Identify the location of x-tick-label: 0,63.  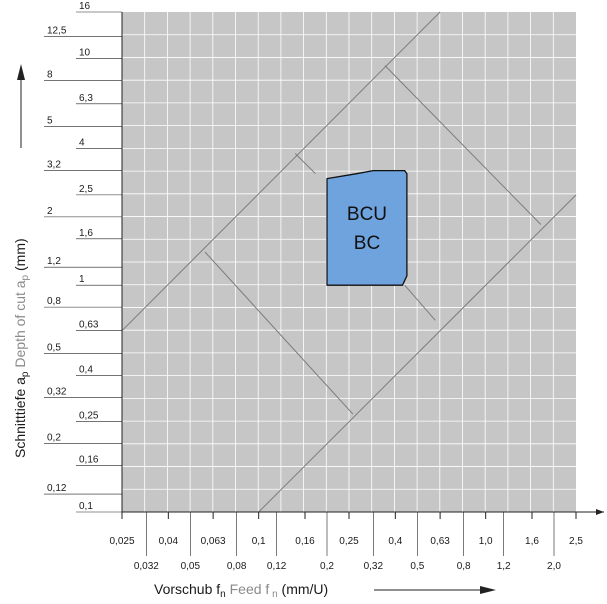
(440, 541).